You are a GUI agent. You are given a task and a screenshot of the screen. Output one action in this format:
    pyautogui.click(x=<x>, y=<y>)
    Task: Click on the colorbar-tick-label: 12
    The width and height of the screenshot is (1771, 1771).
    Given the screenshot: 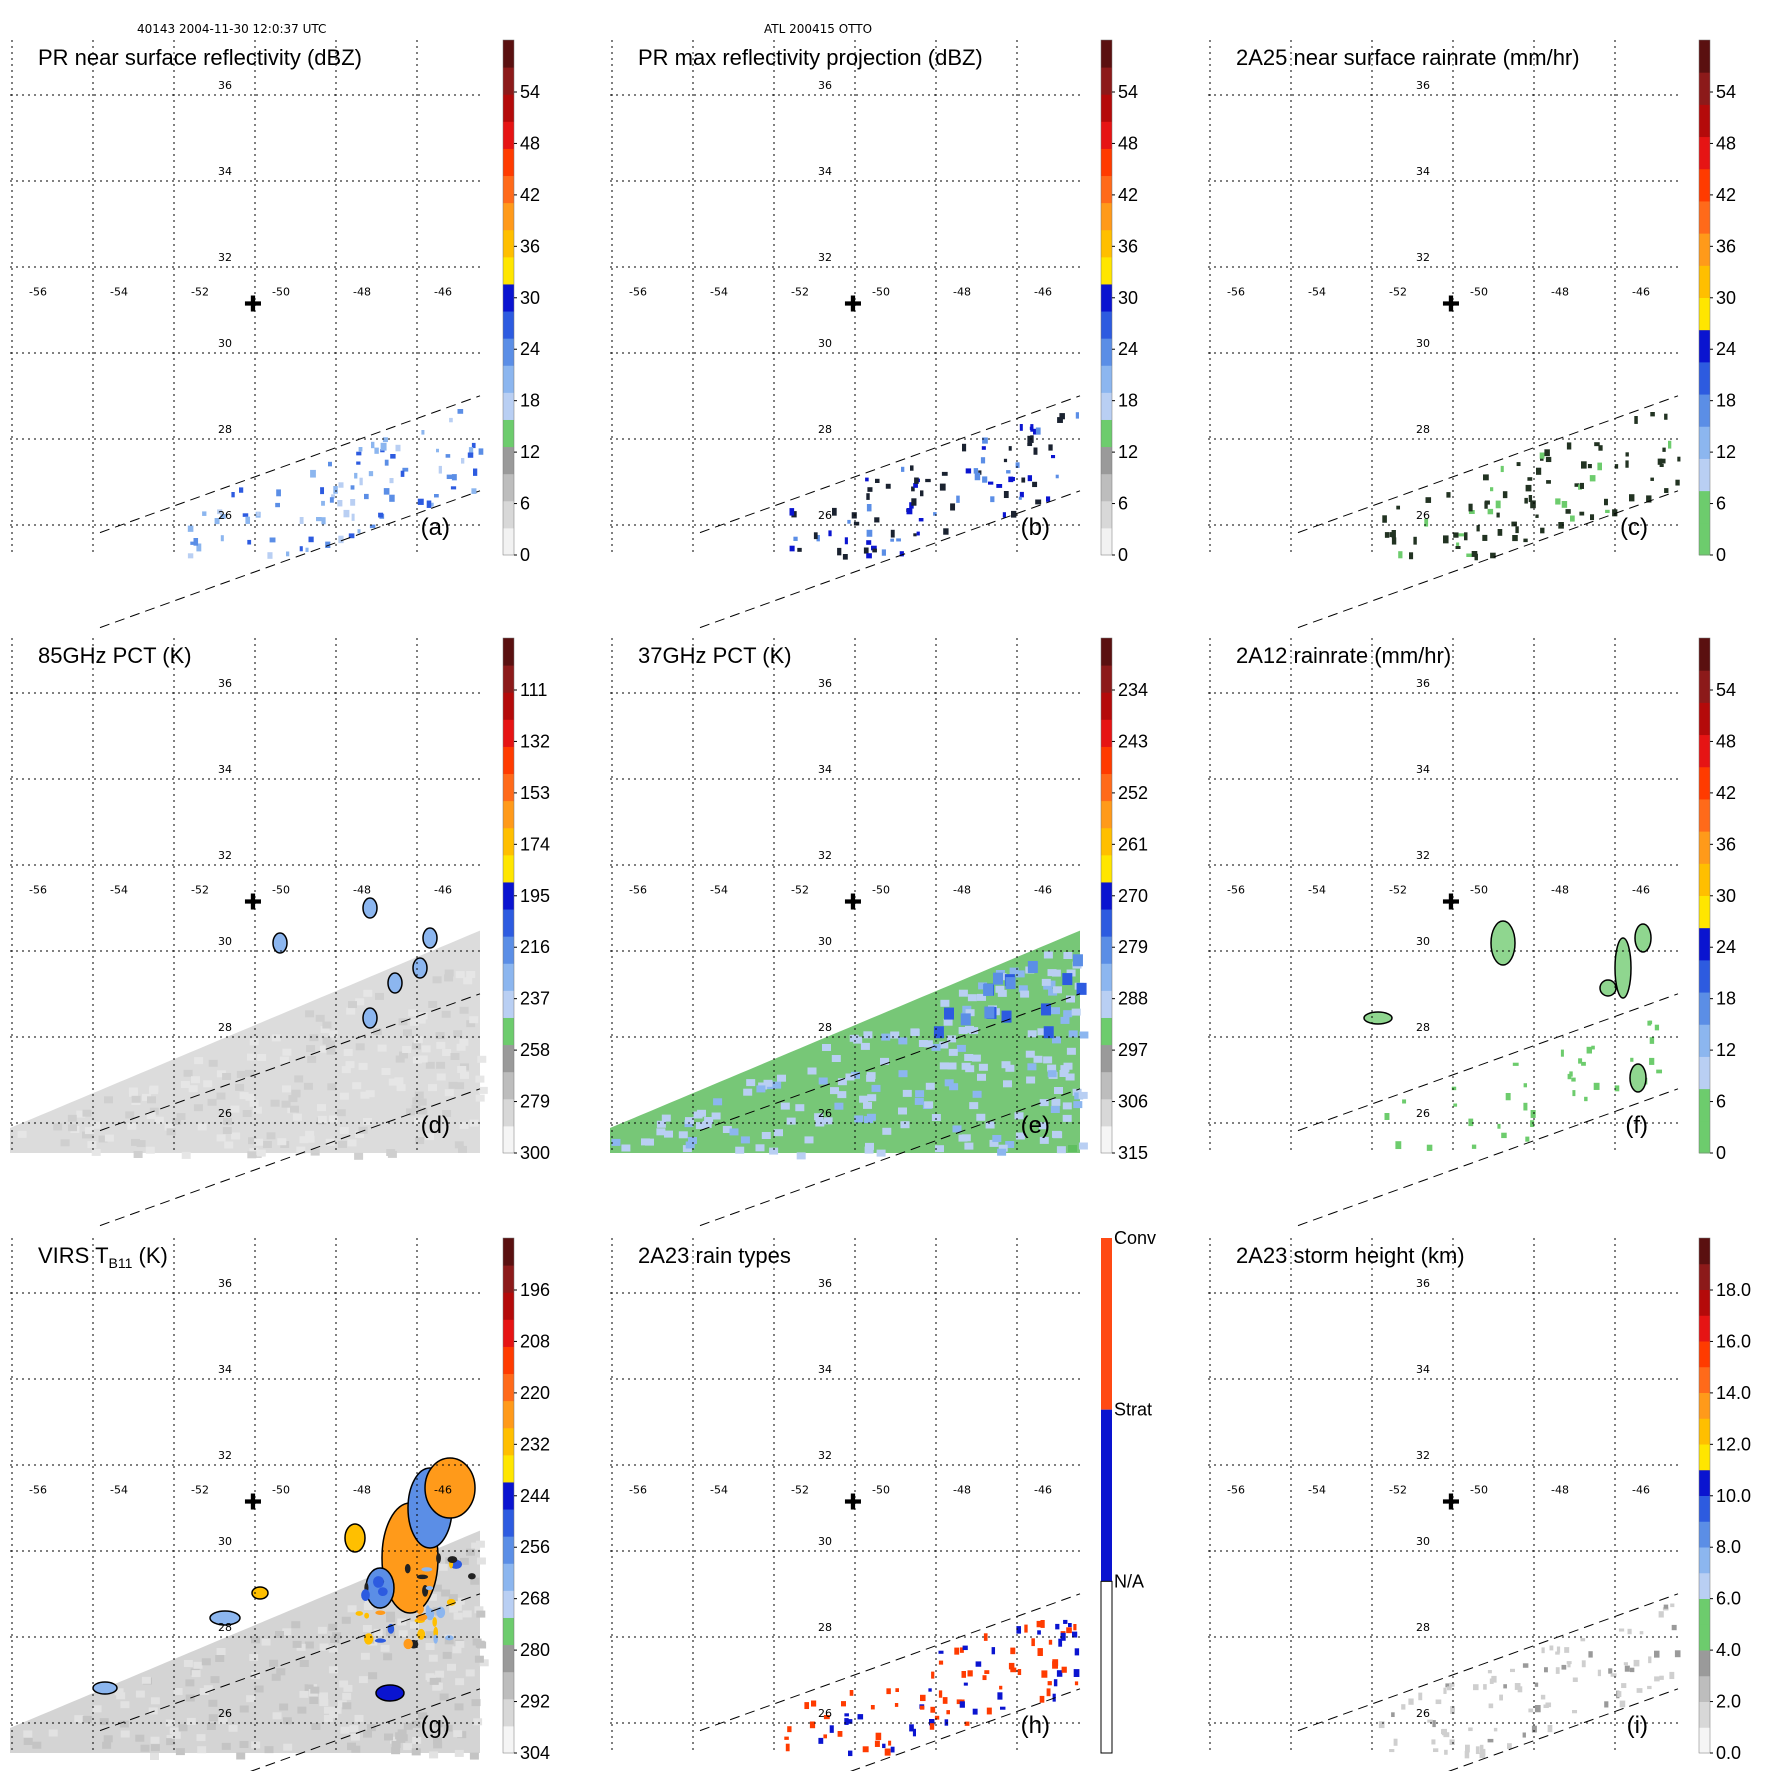 What is the action you would take?
    pyautogui.click(x=1726, y=452)
    